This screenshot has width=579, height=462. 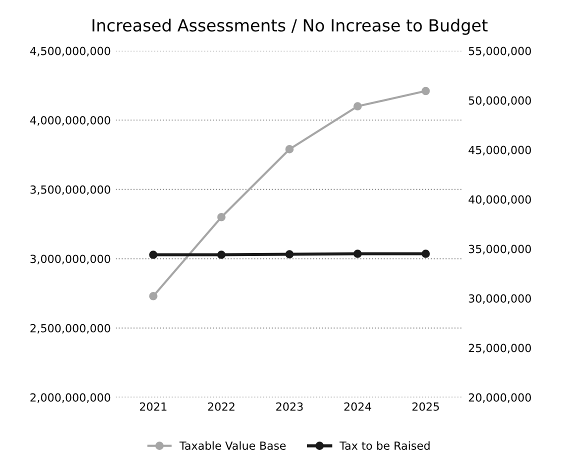 I want to click on x-tick-label: 2022, so click(x=221, y=406).